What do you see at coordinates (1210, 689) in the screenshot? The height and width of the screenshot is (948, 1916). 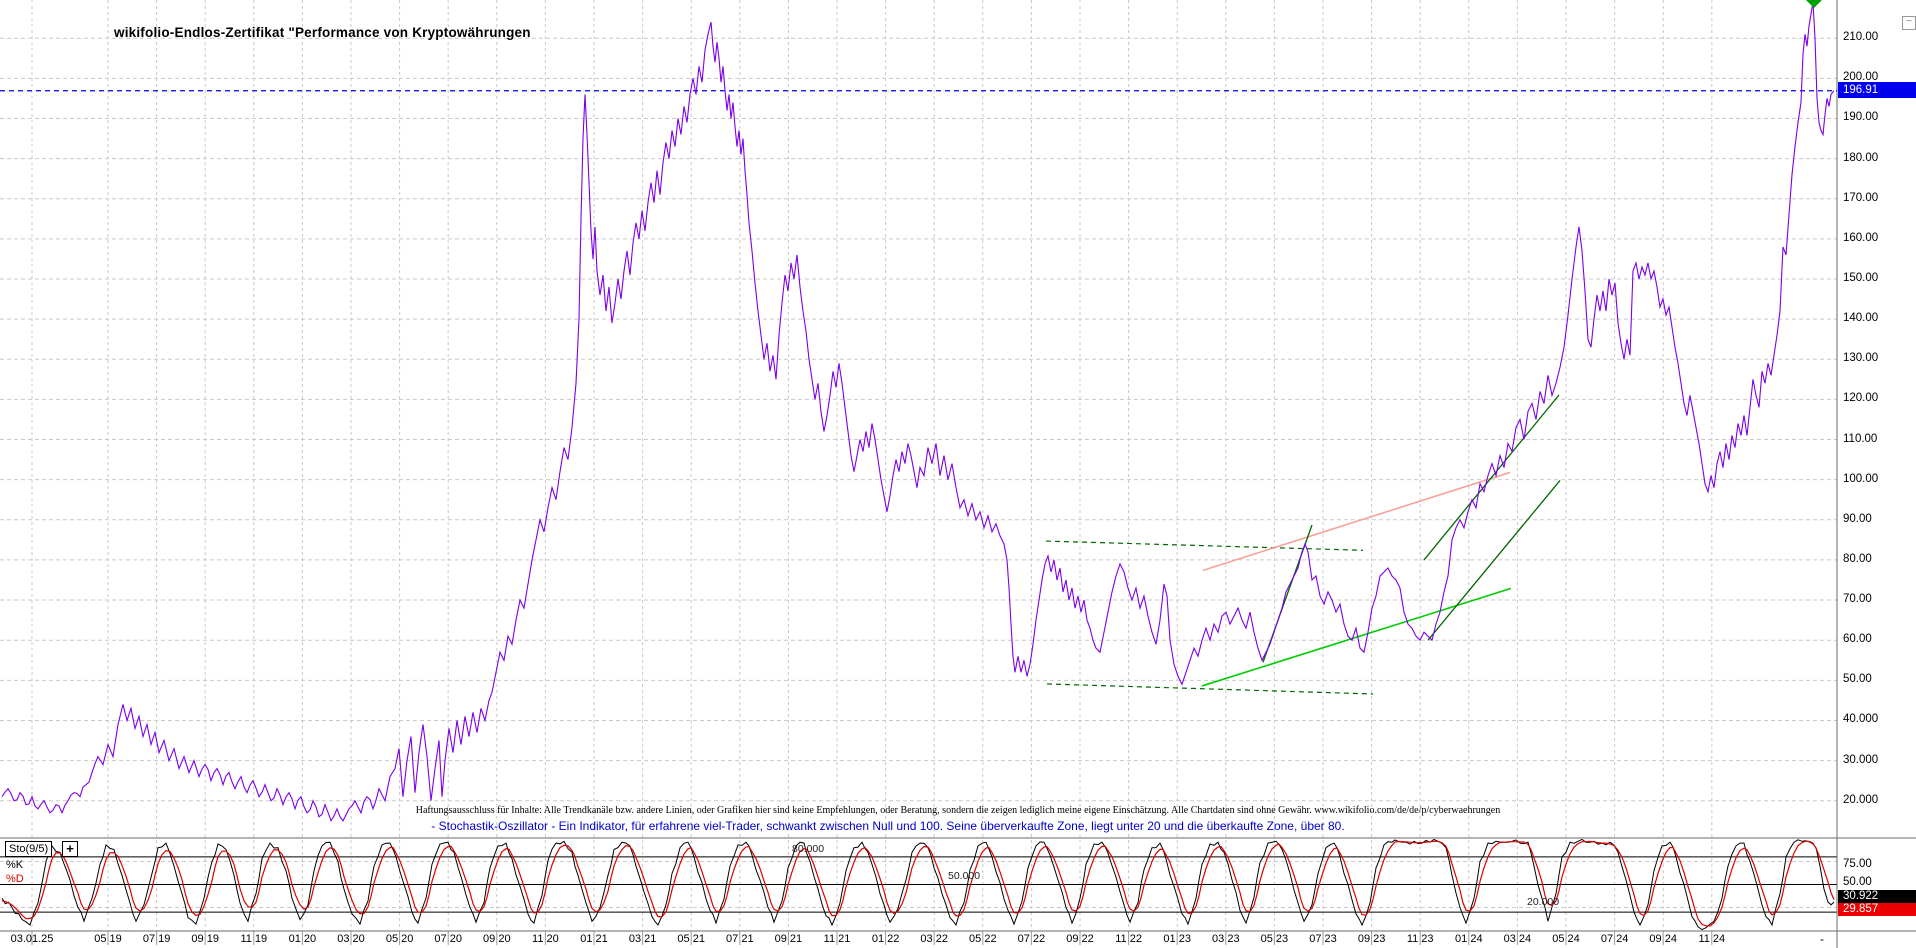 I see `trendline-consolidation-support-dashed` at bounding box center [1210, 689].